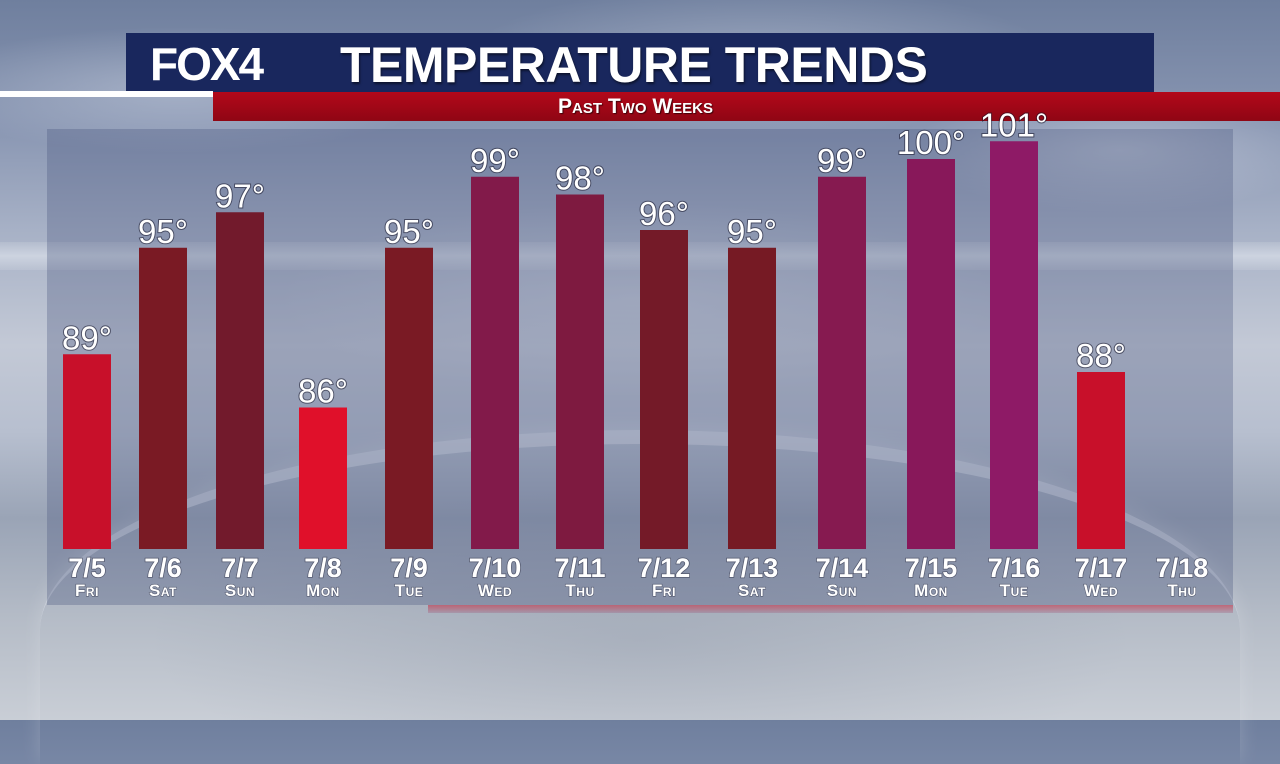  Describe the element at coordinates (1014, 345) in the screenshot. I see `bar-7/16` at that location.